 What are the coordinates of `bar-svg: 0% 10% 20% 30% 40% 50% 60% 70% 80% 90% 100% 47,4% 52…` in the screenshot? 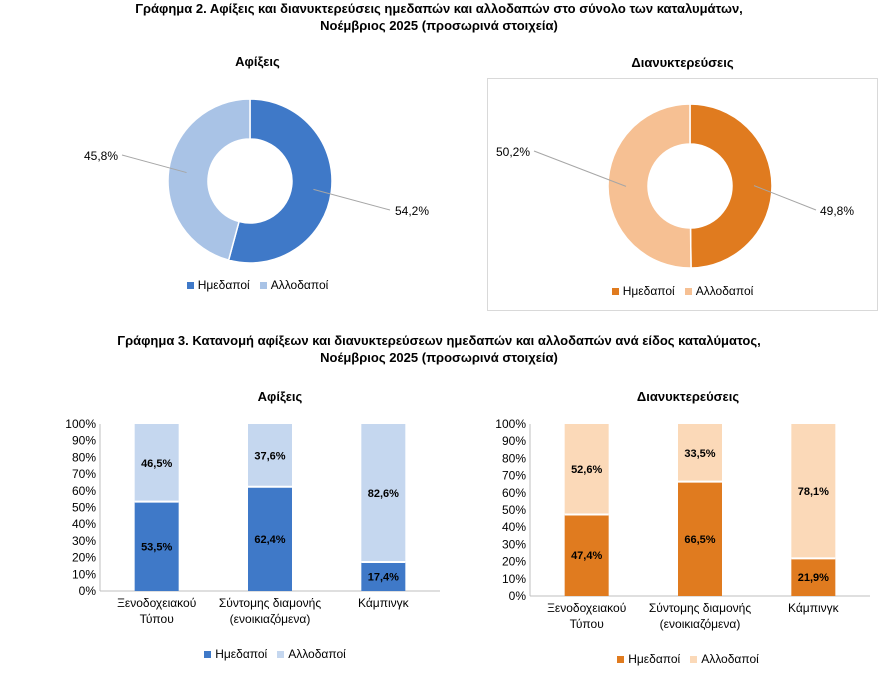 It's located at (682, 524).